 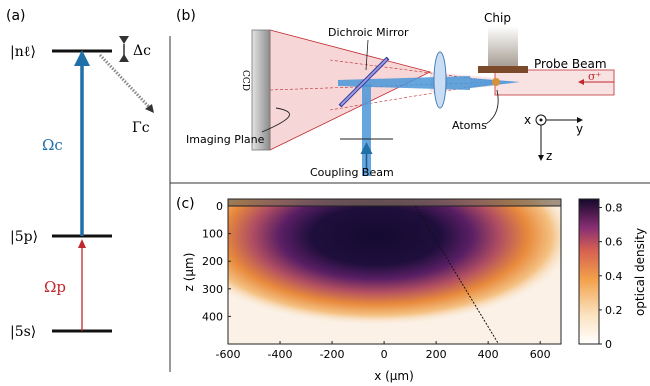 I want to click on panel-label-c: (c), so click(x=185, y=204).